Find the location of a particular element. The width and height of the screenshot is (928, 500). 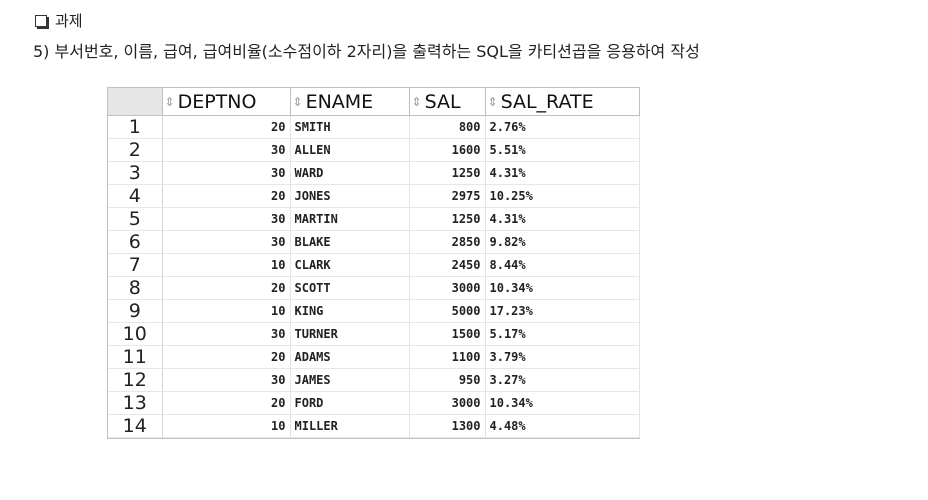

table-row: 9 10 KING 5000 17.23% is located at coordinates (374, 311).